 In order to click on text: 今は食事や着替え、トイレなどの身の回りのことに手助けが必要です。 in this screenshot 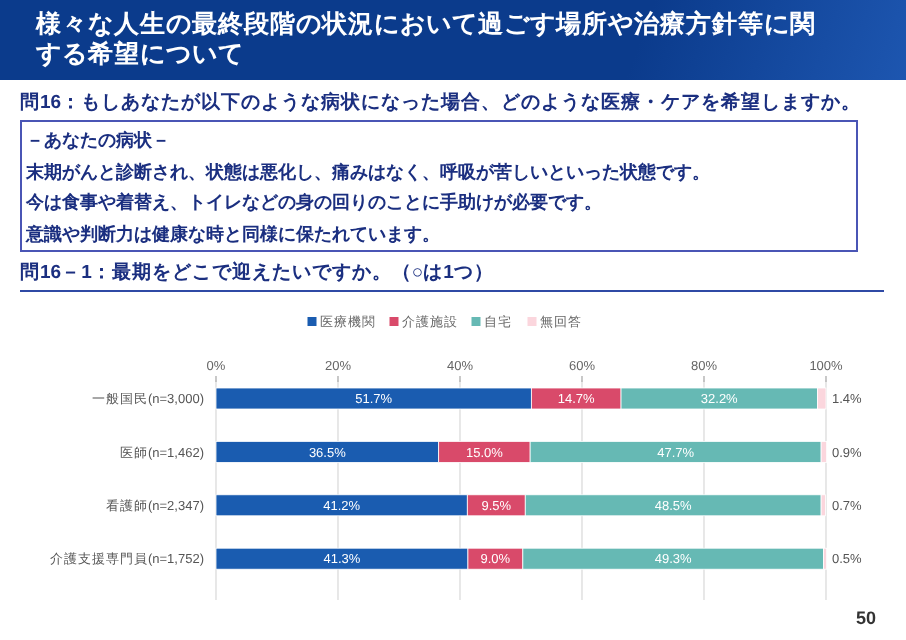, I will do `click(314, 203)`.